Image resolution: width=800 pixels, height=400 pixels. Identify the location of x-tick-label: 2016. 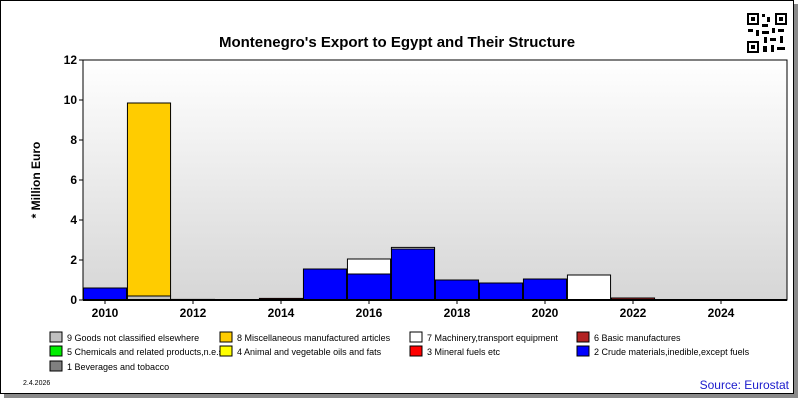
(369, 313).